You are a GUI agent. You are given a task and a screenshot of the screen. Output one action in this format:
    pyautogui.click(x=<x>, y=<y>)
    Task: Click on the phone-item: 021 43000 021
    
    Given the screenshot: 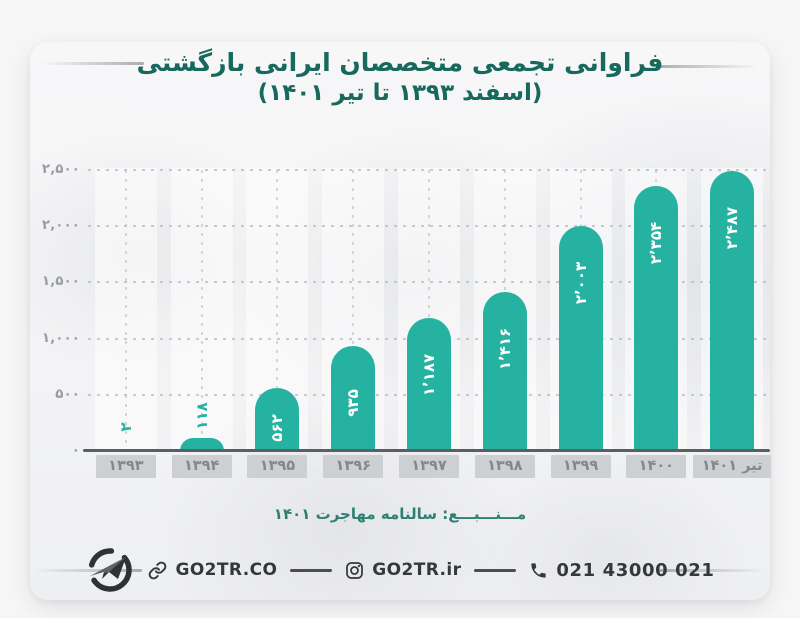 What is the action you would take?
    pyautogui.click(x=621, y=570)
    